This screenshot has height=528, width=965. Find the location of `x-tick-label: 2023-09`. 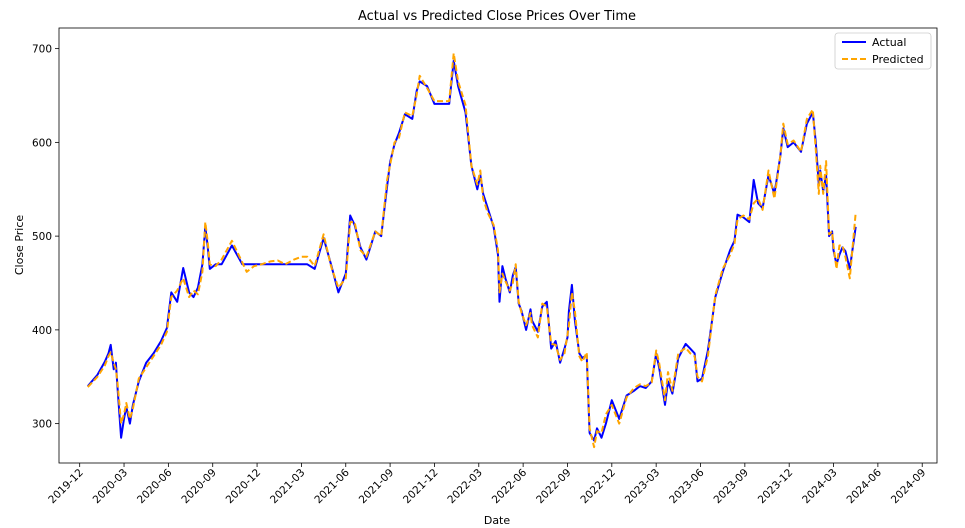

x-tick-label: 2023-09 is located at coordinates (731, 487).